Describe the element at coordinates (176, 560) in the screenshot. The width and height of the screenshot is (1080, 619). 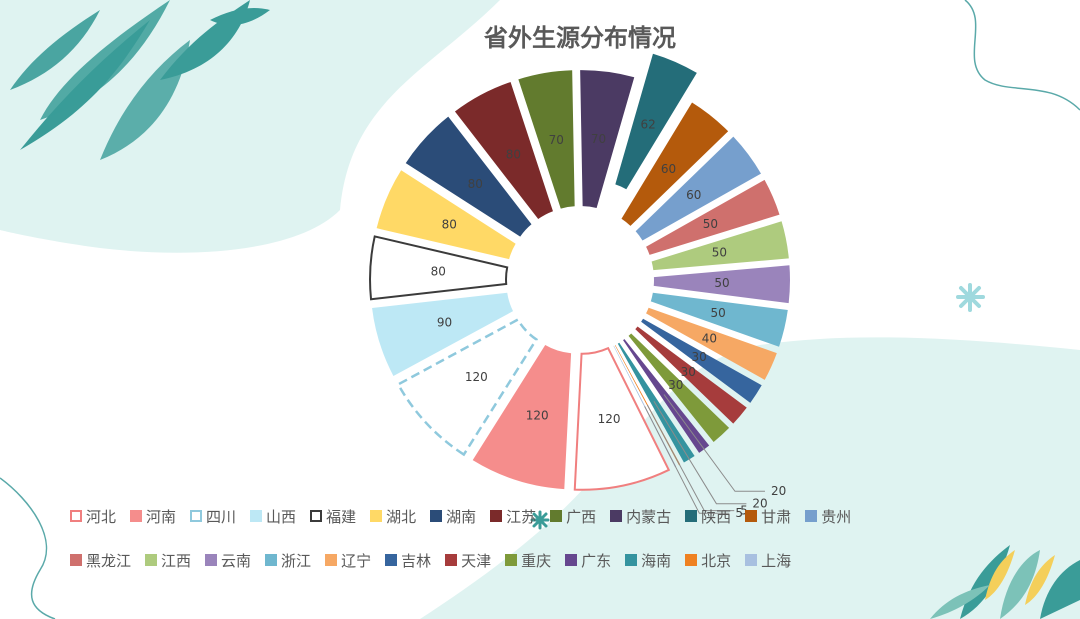
I see `legend-label: 江西` at that location.